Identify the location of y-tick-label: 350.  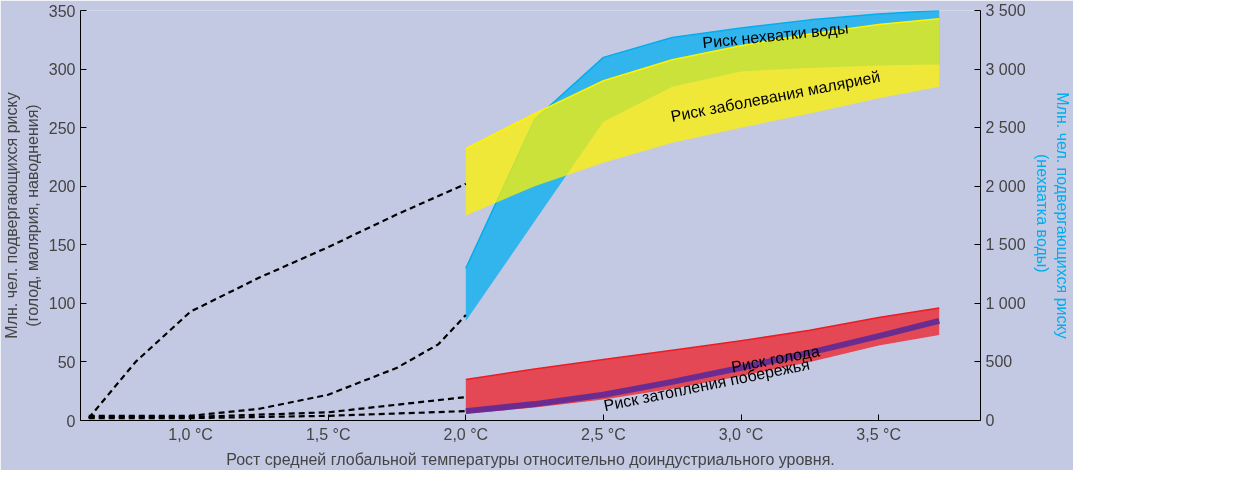
(62, 11).